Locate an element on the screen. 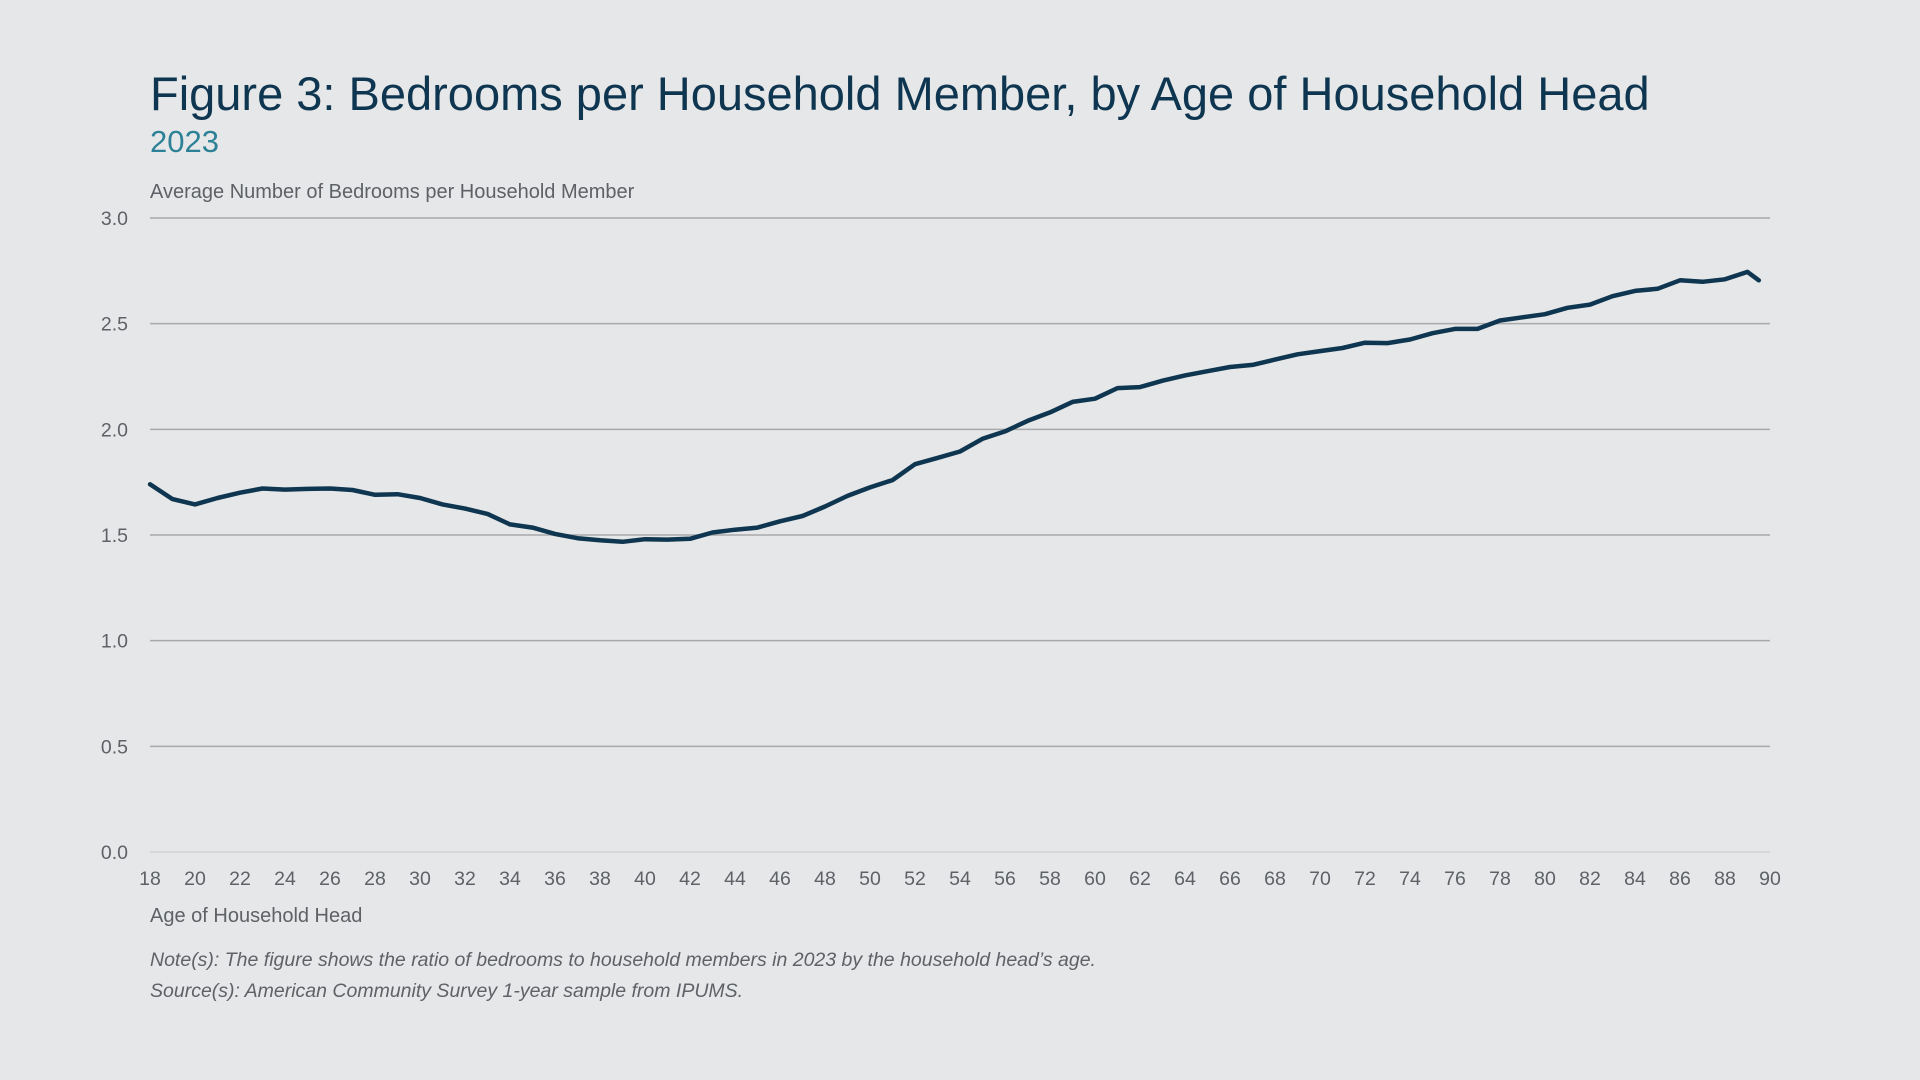  x-tick-label: 26 is located at coordinates (330, 879).